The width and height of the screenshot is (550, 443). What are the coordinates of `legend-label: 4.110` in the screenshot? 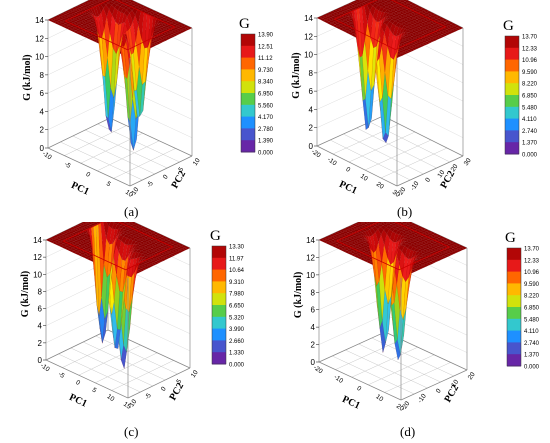 It's located at (531, 332).